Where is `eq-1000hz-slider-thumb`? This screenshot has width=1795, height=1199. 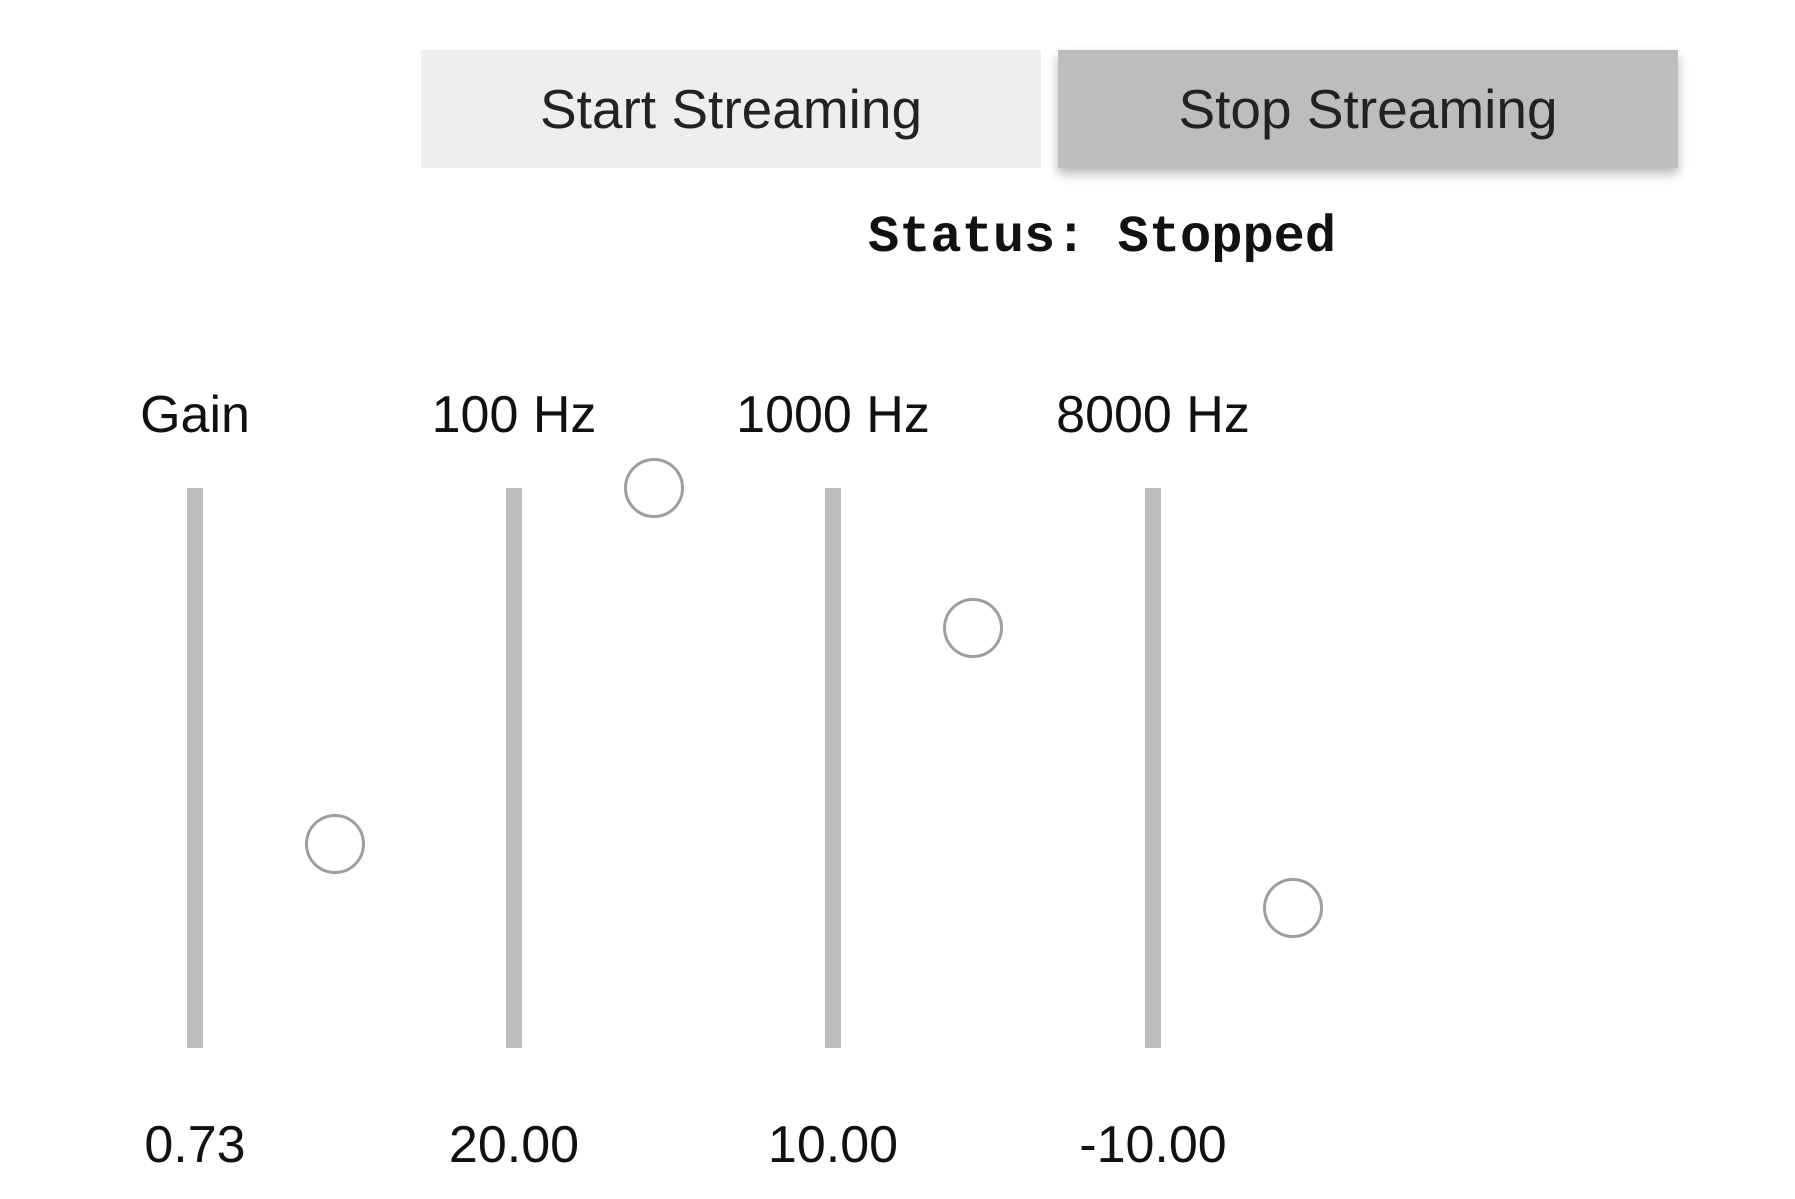 eq-1000hz-slider-thumb is located at coordinates (973, 628).